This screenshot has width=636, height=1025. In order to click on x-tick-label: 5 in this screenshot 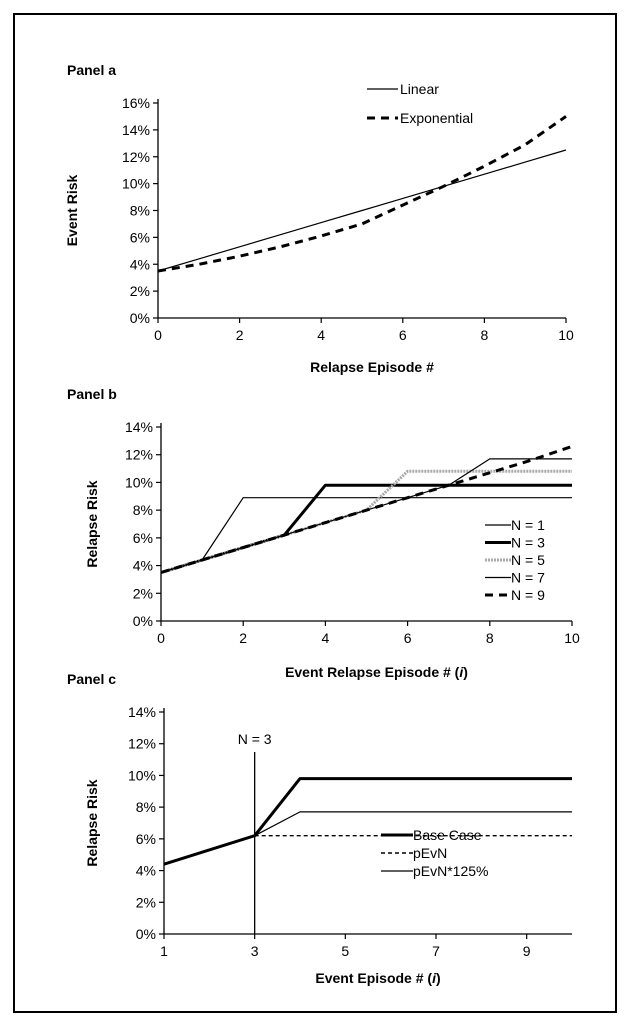, I will do `click(345, 951)`.